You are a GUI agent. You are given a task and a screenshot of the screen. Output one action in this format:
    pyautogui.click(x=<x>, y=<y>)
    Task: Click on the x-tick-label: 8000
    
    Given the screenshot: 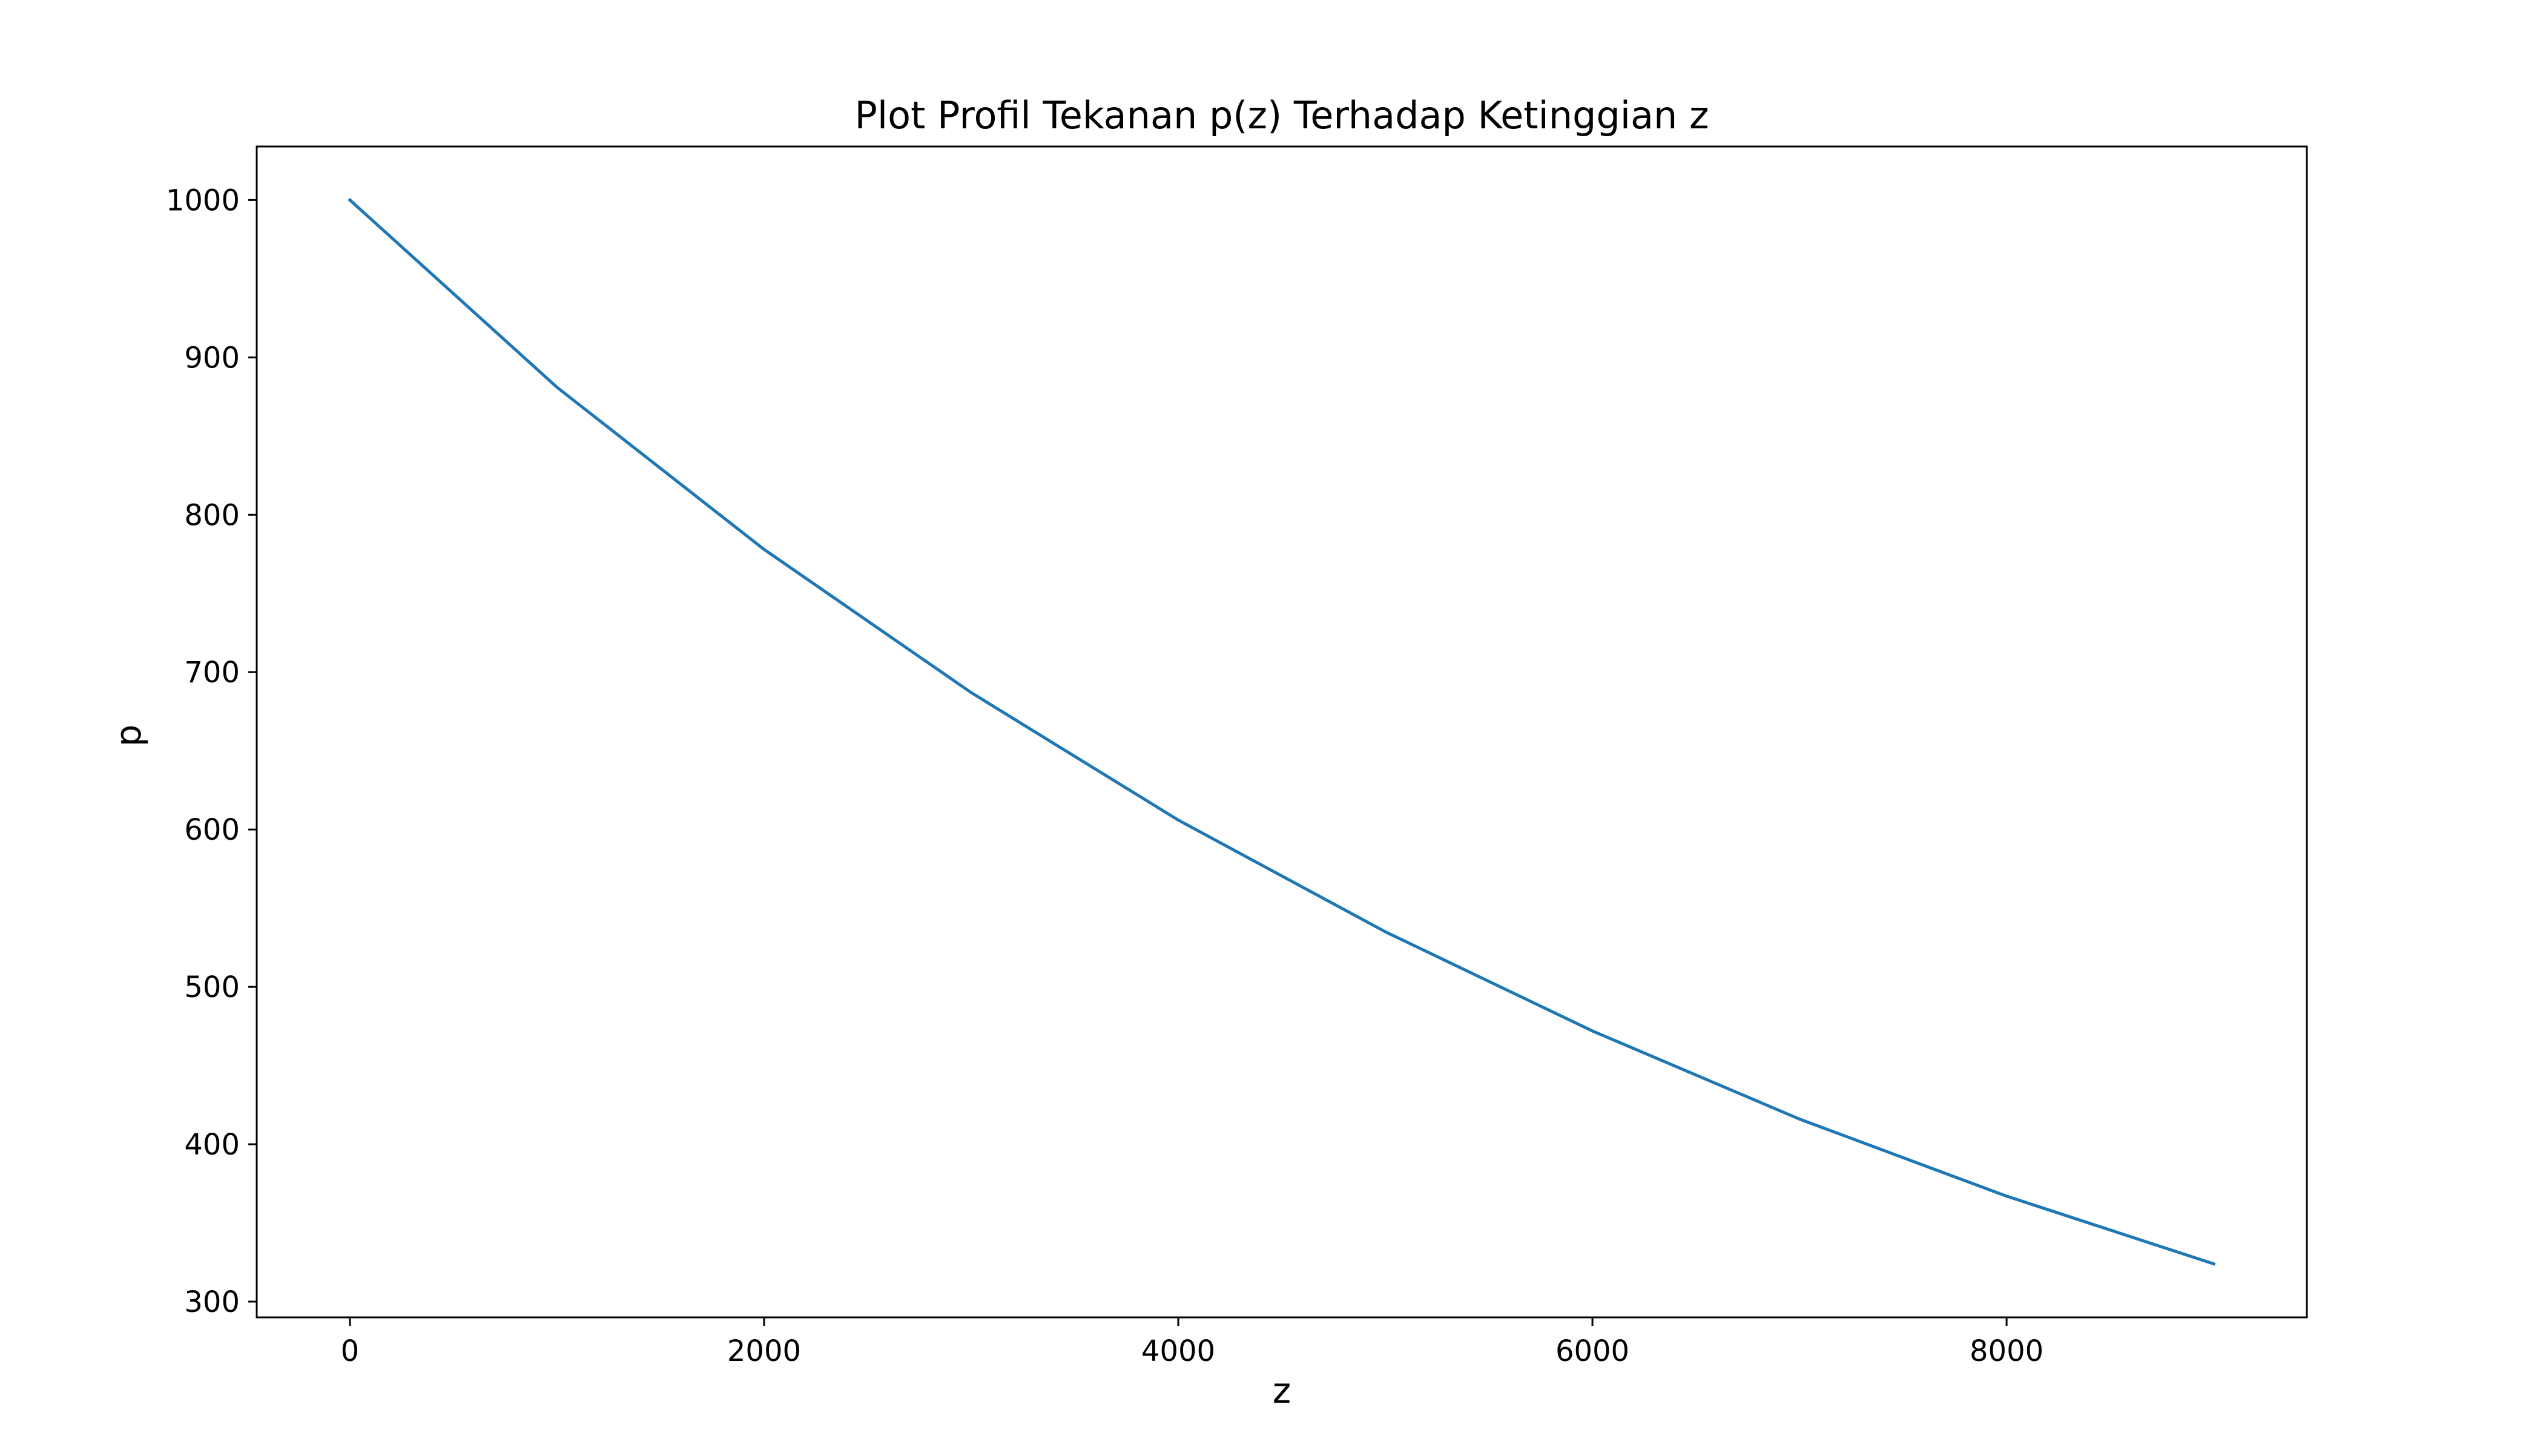 What is the action you would take?
    pyautogui.click(x=2007, y=1351)
    